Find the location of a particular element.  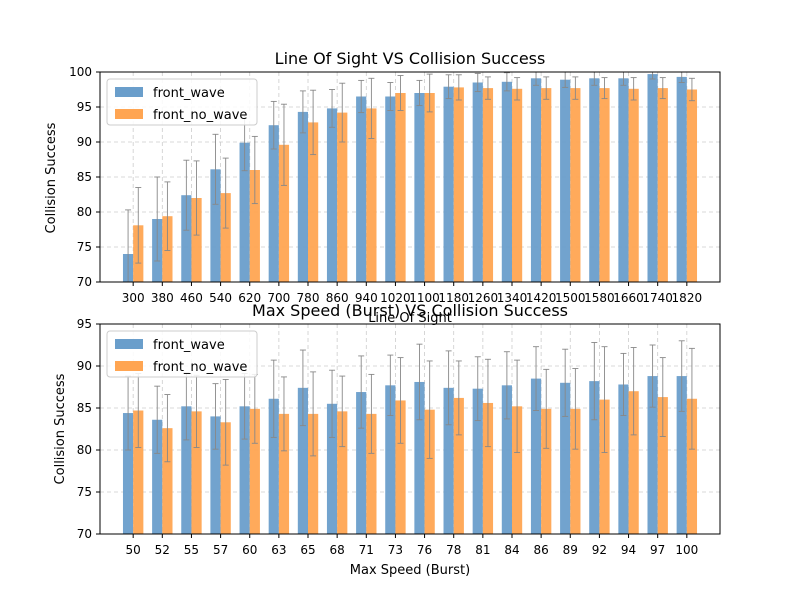

x-tick-label: 1100 is located at coordinates (424, 298).